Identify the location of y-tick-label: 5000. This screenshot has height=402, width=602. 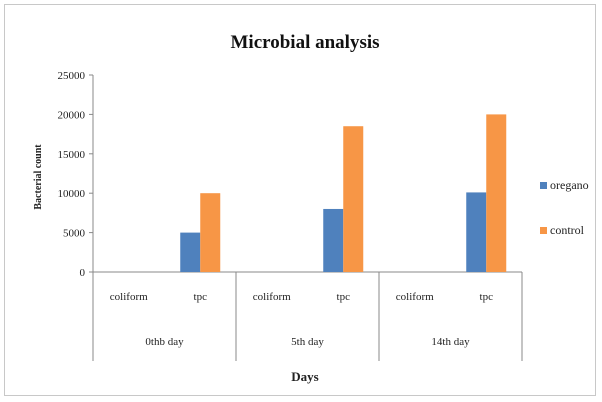
(74, 234).